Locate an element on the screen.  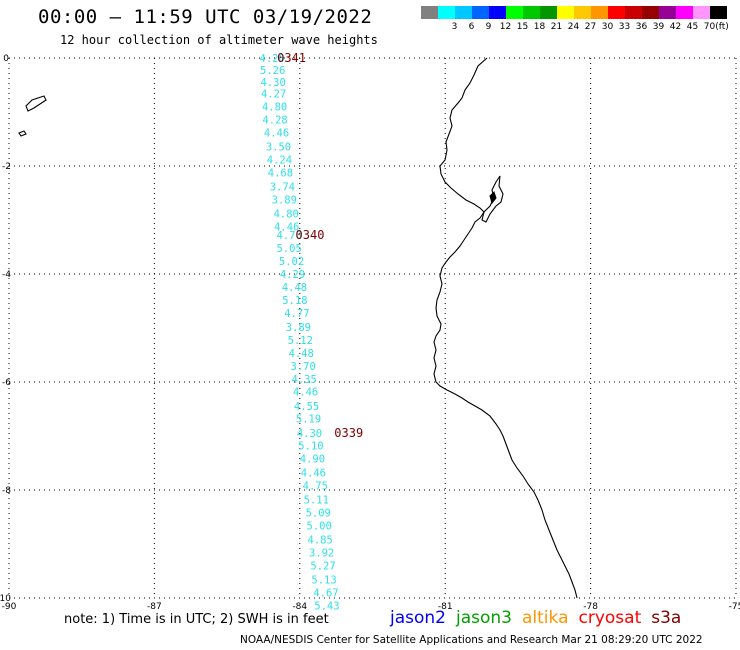
lat-tick-label: -10 is located at coordinates (5, 599).